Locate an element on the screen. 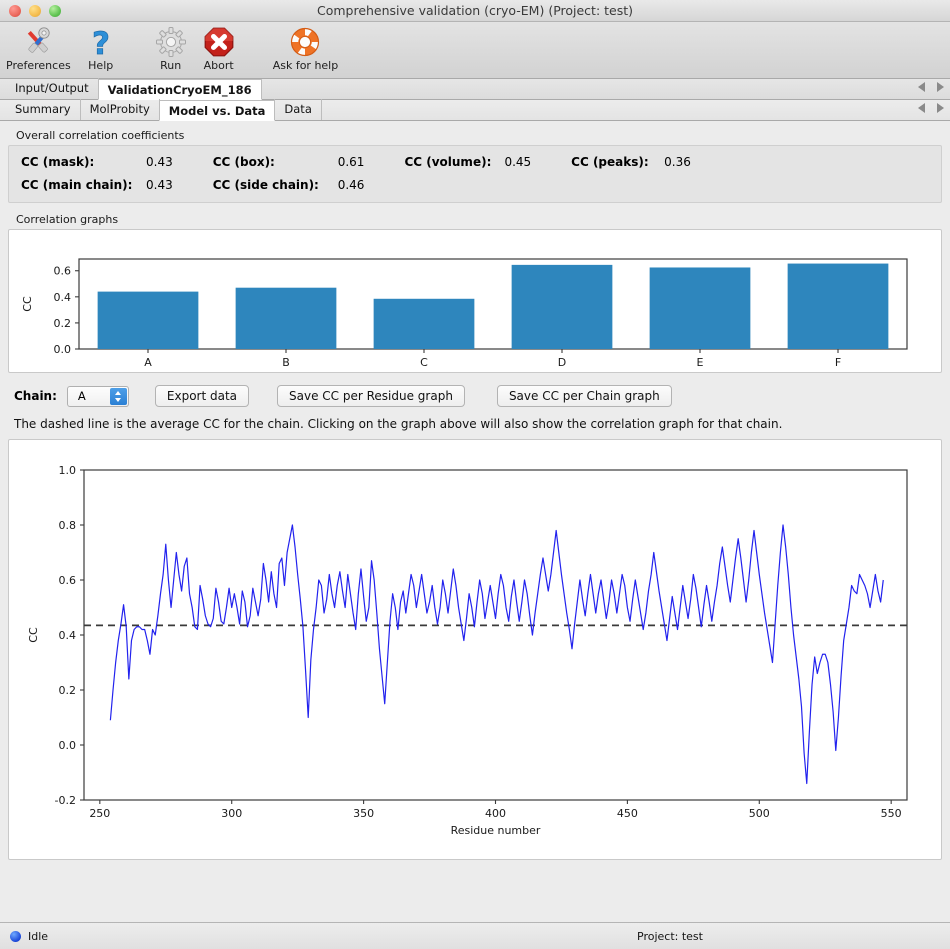  abort-label: Abort is located at coordinates (218, 65).